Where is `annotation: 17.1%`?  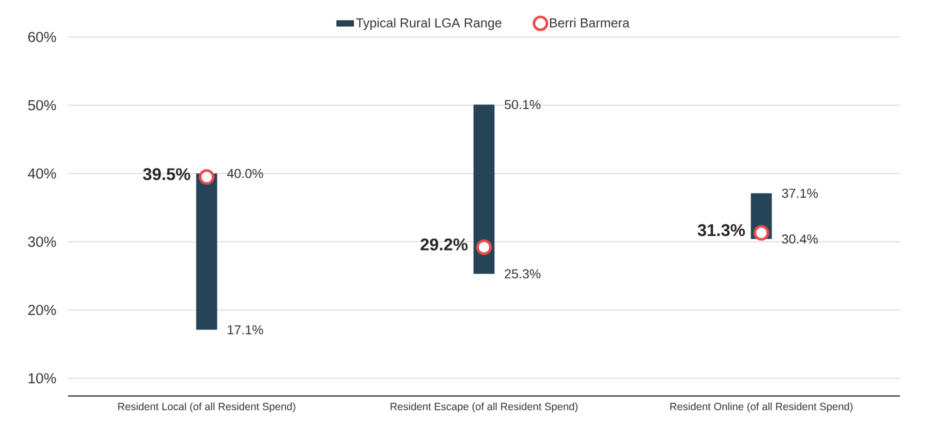
annotation: 17.1% is located at coordinates (246, 329).